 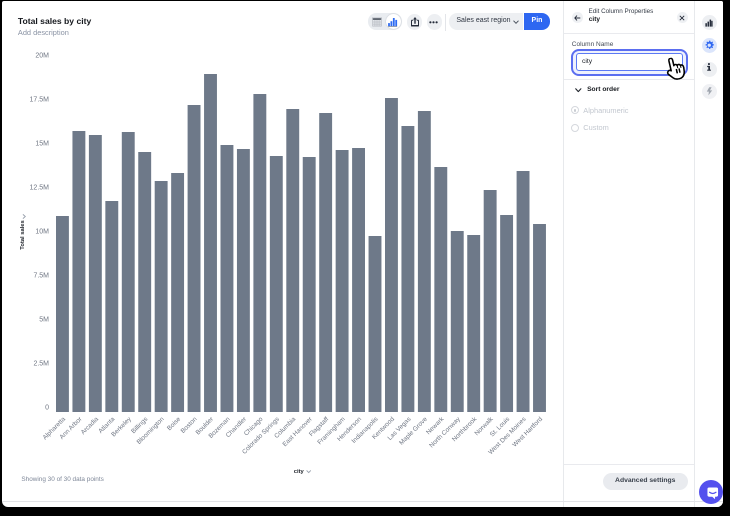 I want to click on svg-text: 2.5M, so click(x=41, y=364).